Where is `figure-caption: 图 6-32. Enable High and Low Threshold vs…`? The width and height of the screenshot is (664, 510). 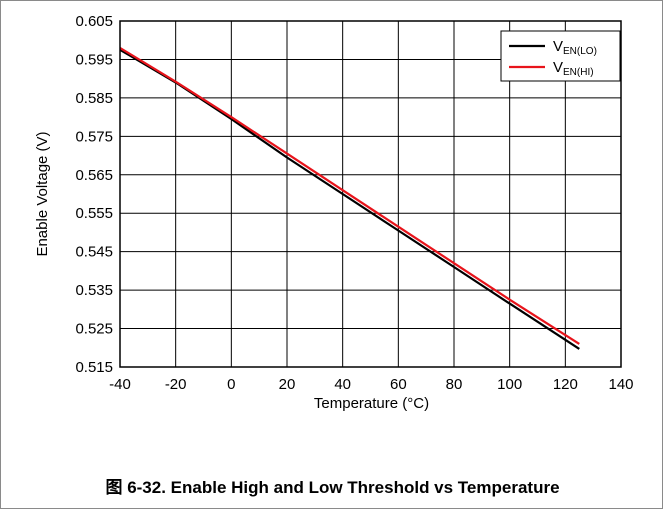
figure-caption: 图 6-32. Enable High and Low Threshold vs… is located at coordinates (332, 487).